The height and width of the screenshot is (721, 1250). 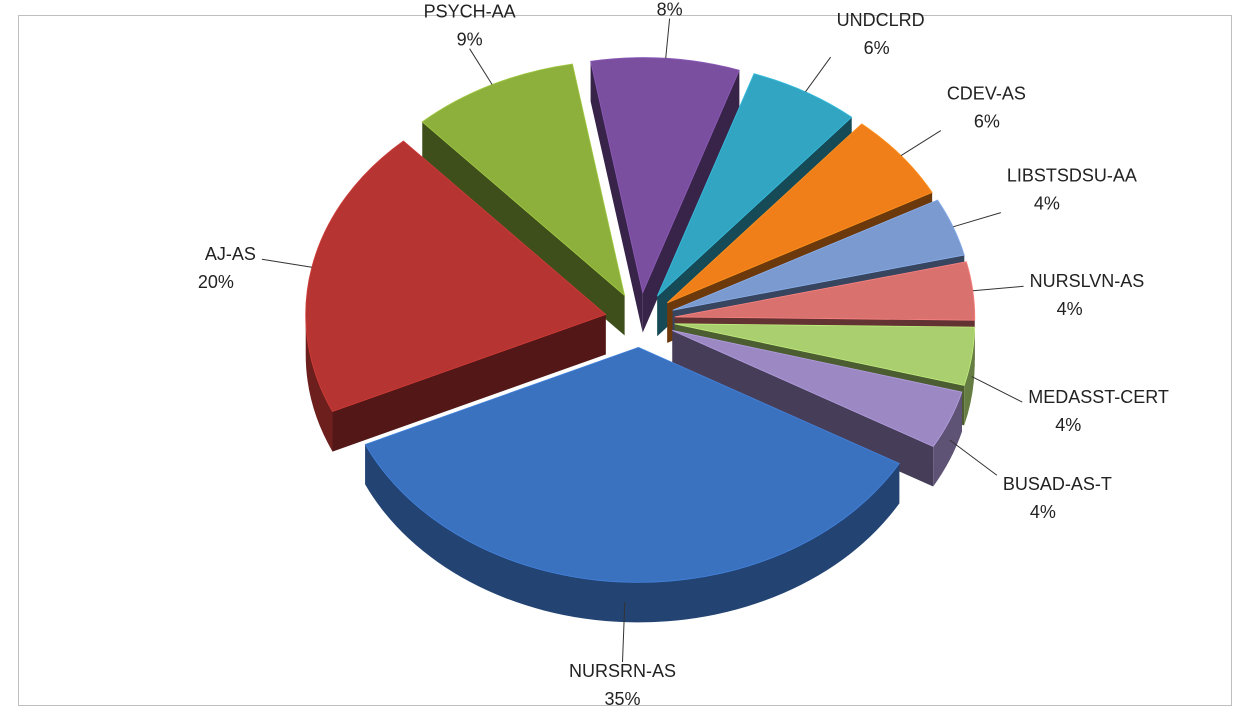 What do you see at coordinates (881, 20) in the screenshot?
I see `slice-label: UNDCLRD` at bounding box center [881, 20].